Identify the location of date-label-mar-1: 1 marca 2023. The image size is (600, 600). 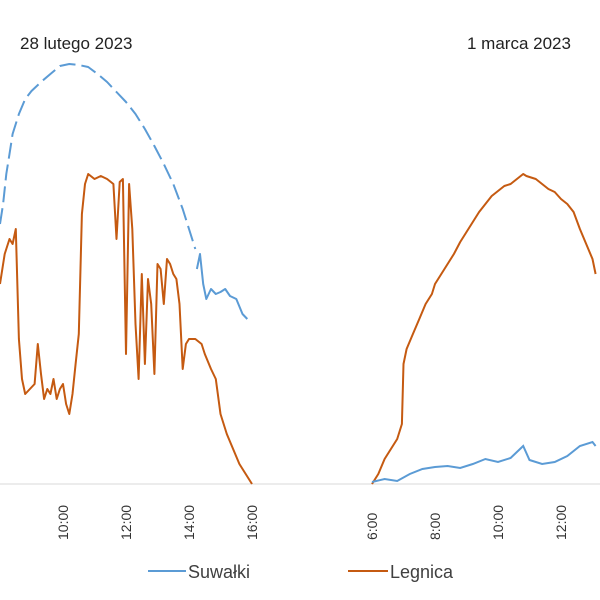
(519, 43).